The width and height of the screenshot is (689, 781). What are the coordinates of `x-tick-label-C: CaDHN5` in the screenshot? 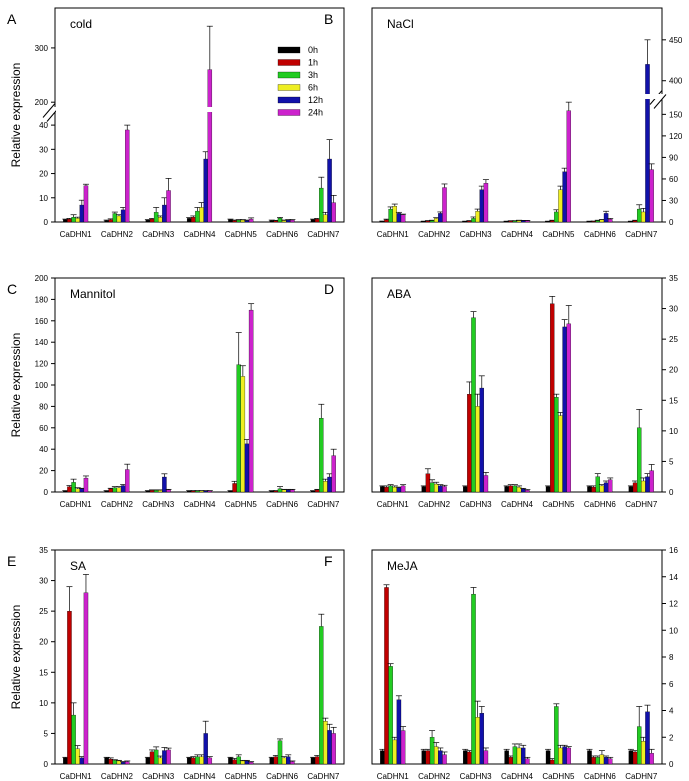 It's located at (241, 504).